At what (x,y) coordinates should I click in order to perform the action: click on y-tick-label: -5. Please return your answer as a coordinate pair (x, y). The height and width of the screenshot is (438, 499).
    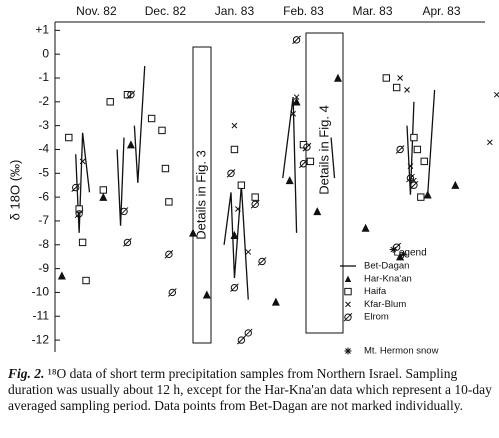
    Looking at the image, I should click on (43, 172).